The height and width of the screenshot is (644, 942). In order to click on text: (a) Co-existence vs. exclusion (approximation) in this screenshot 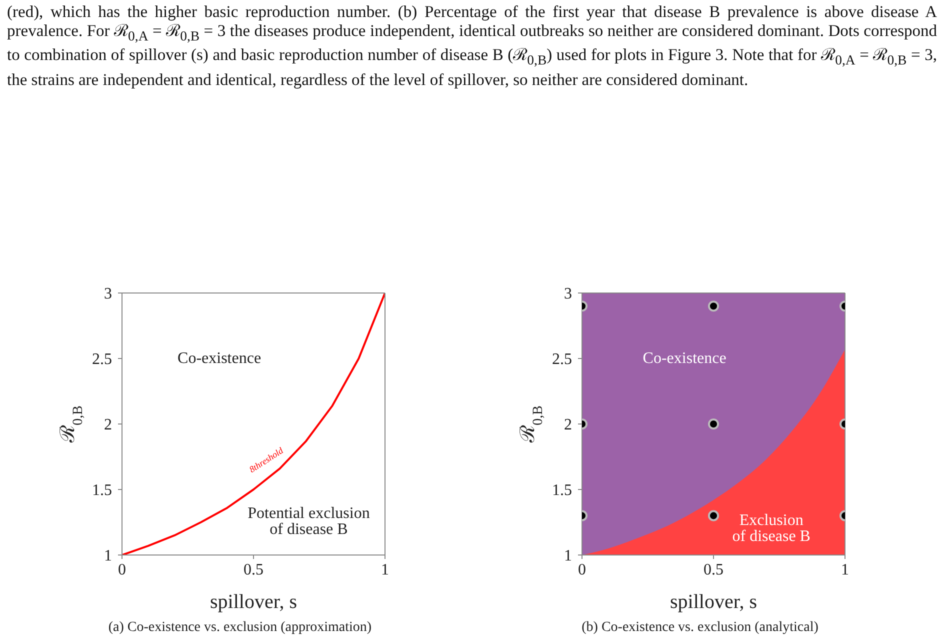, I will do `click(240, 628)`.